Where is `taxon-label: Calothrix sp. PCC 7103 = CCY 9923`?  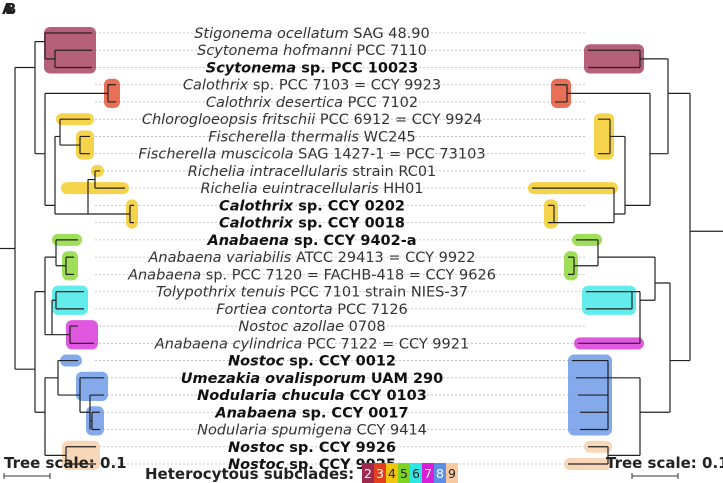
taxon-label: Calothrix sp. PCC 7103 = CCY 9923 is located at coordinates (312, 86).